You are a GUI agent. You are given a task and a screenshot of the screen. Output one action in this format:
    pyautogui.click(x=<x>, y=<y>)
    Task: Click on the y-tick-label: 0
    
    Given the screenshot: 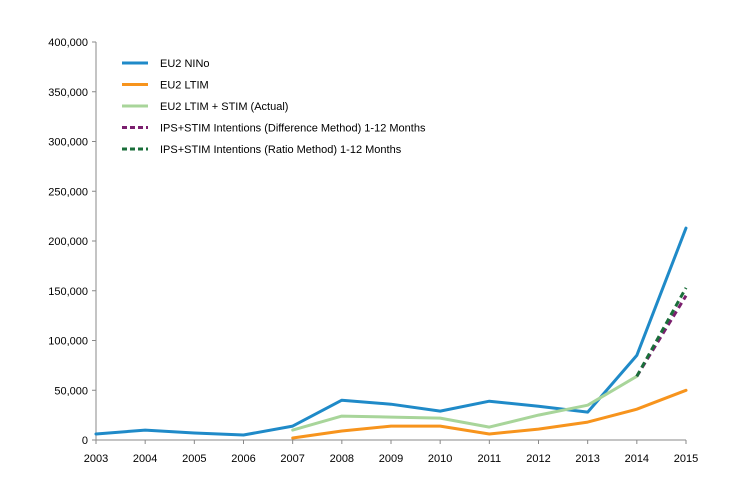 What is the action you would take?
    pyautogui.click(x=85, y=441)
    